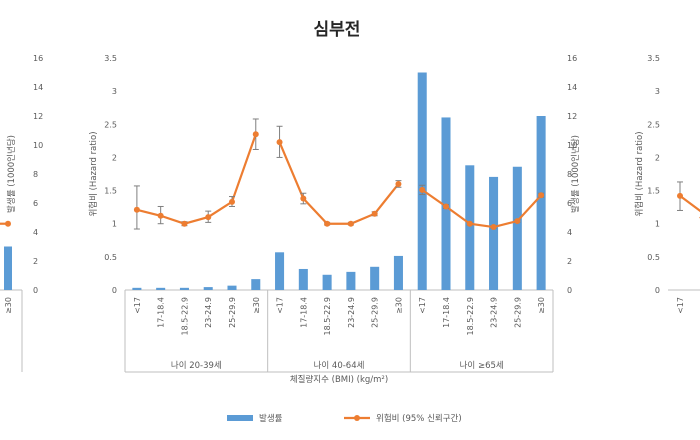  I want to click on legend-hazard-marker, so click(357, 418).